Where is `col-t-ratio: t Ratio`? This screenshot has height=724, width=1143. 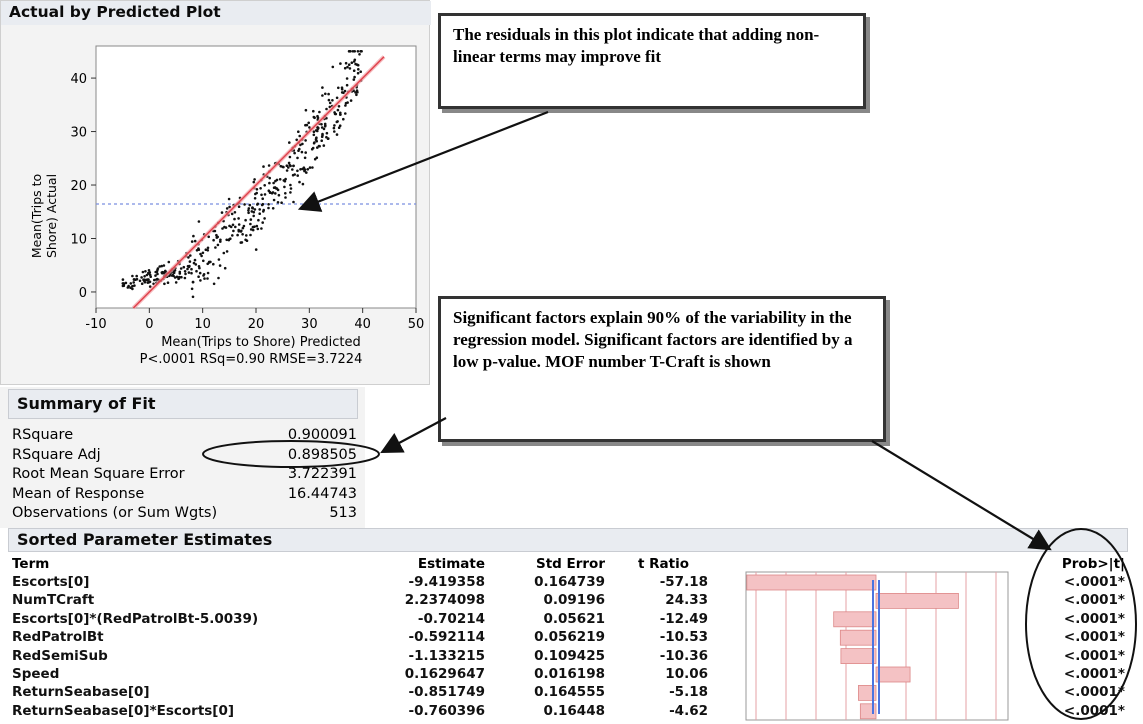
col-t-ratio: t Ratio is located at coordinates (664, 564).